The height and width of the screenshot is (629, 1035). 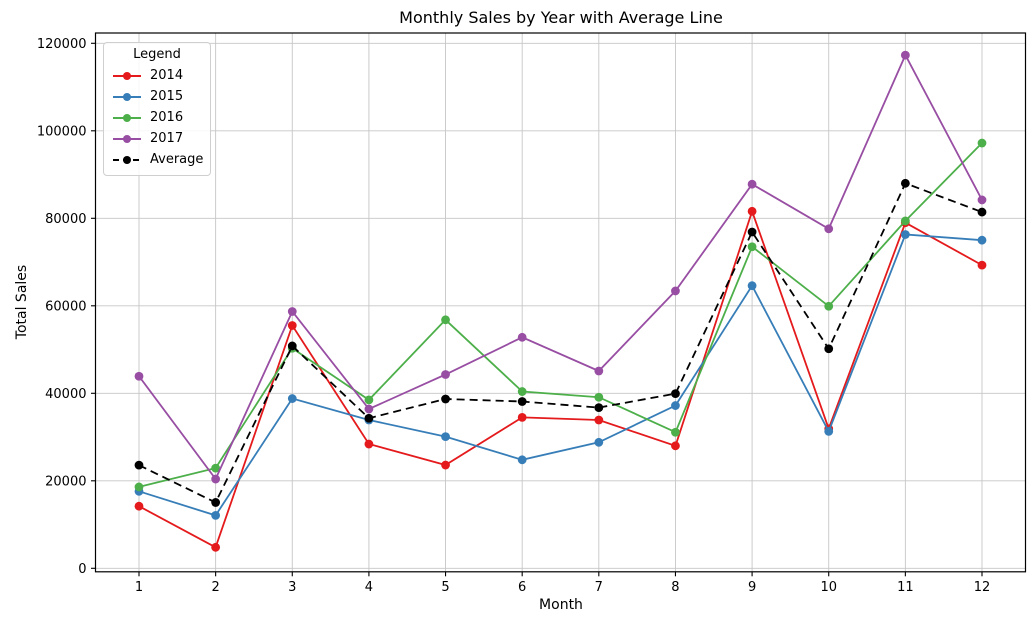 What do you see at coordinates (157, 54) in the screenshot?
I see `legend-title: Legend` at bounding box center [157, 54].